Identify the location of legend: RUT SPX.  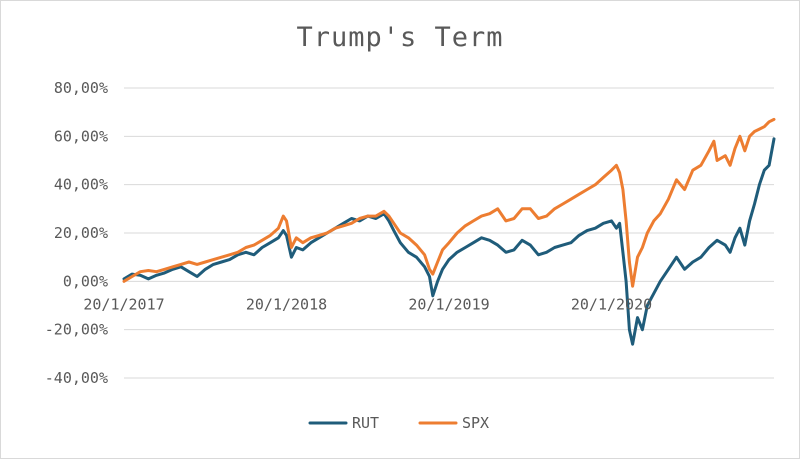
(398, 423).